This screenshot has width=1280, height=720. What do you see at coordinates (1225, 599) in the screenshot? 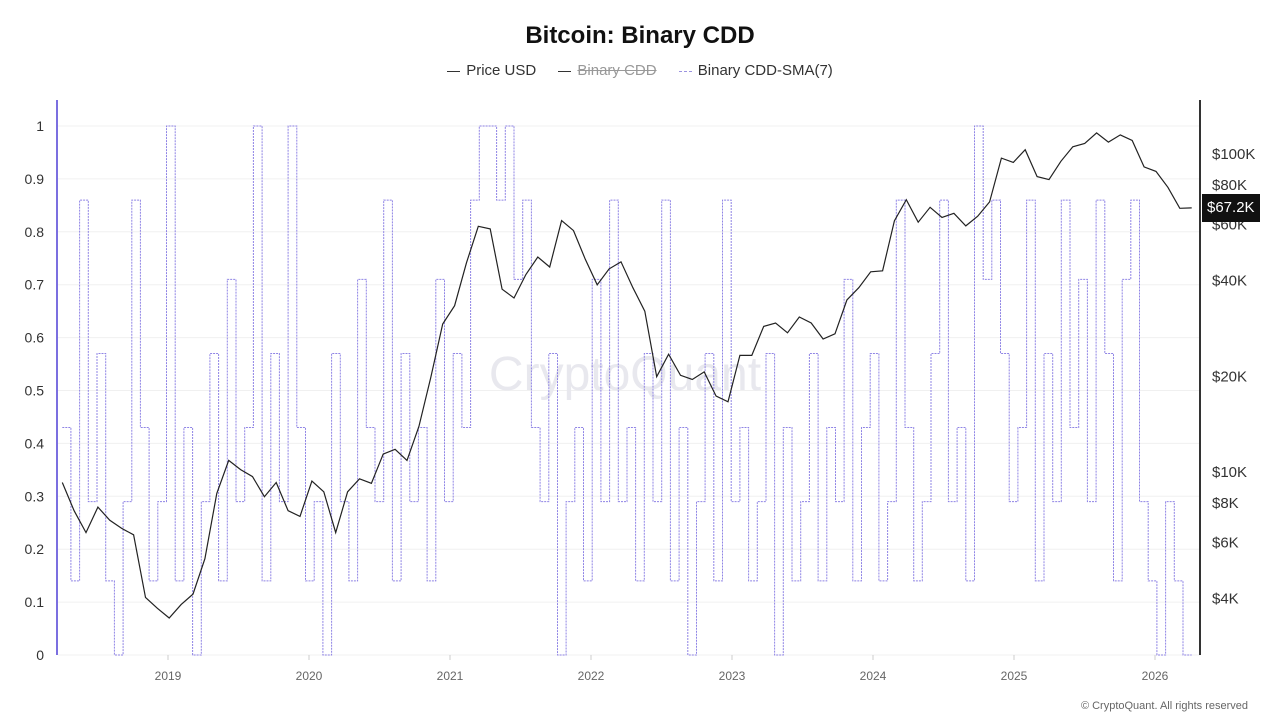
I see `right-tick-label: $4K` at bounding box center [1225, 599].